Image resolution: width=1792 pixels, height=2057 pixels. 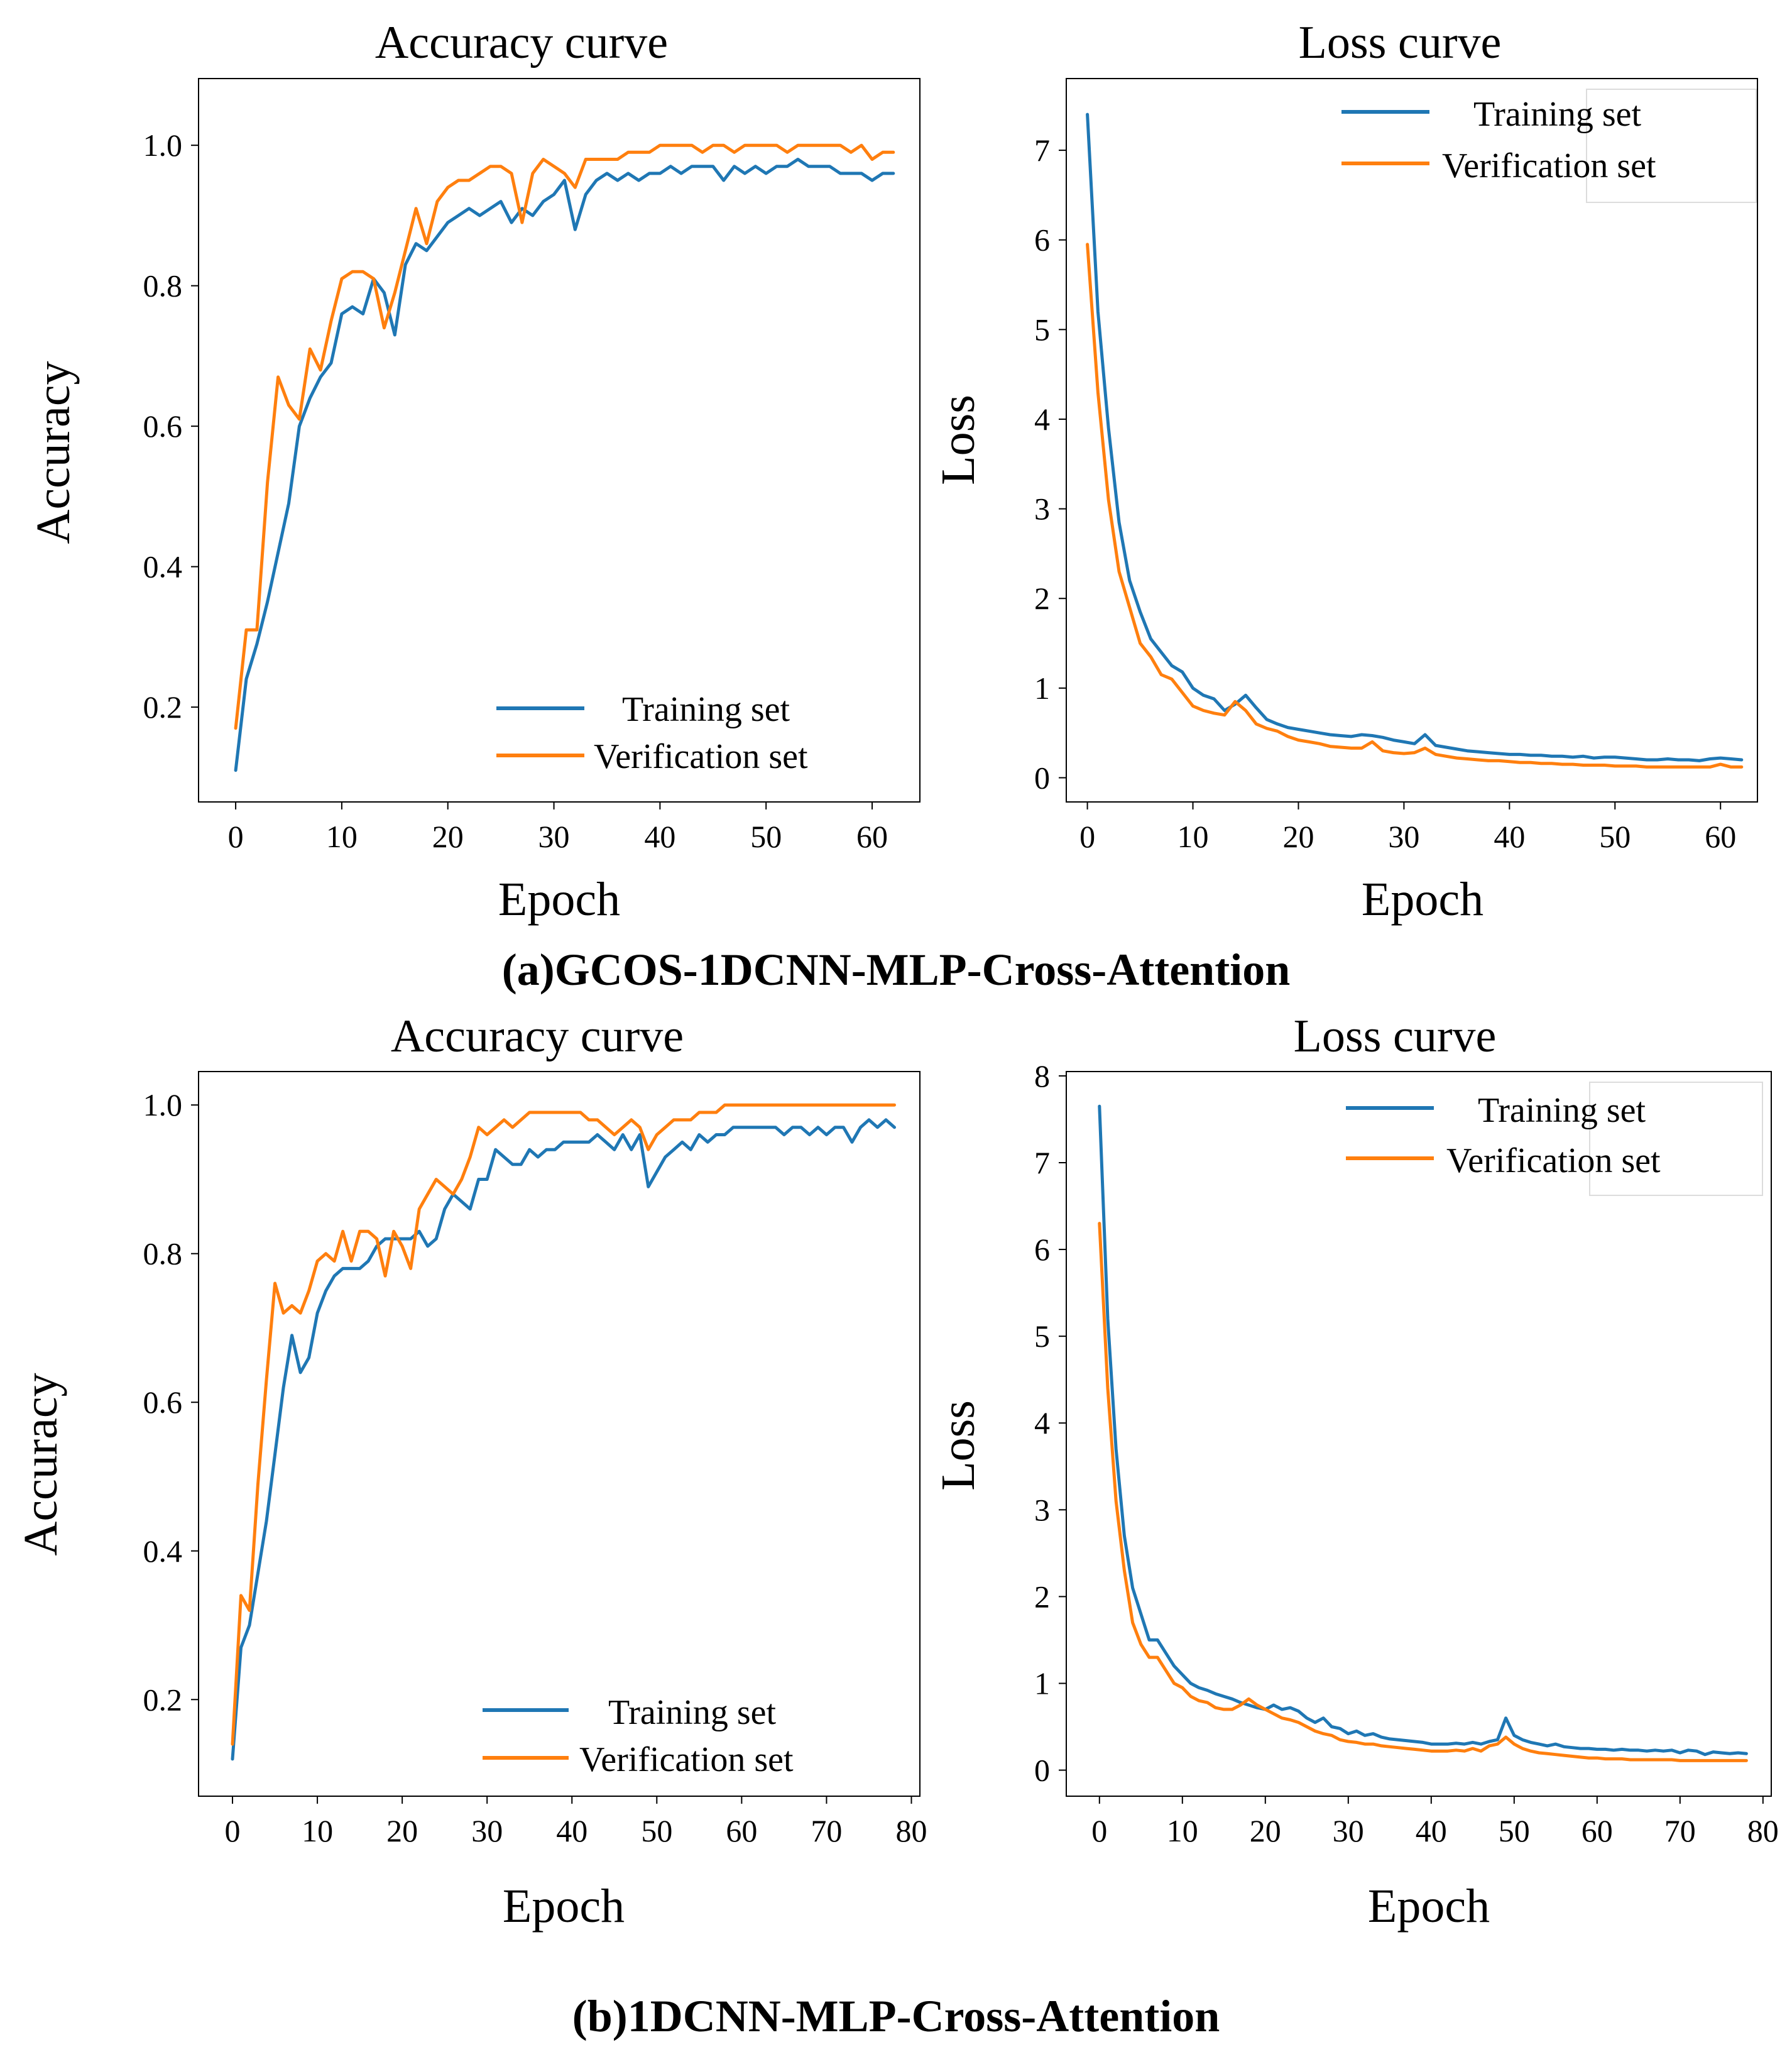 I want to click on chart-title: Accuracy curve, so click(x=521, y=43).